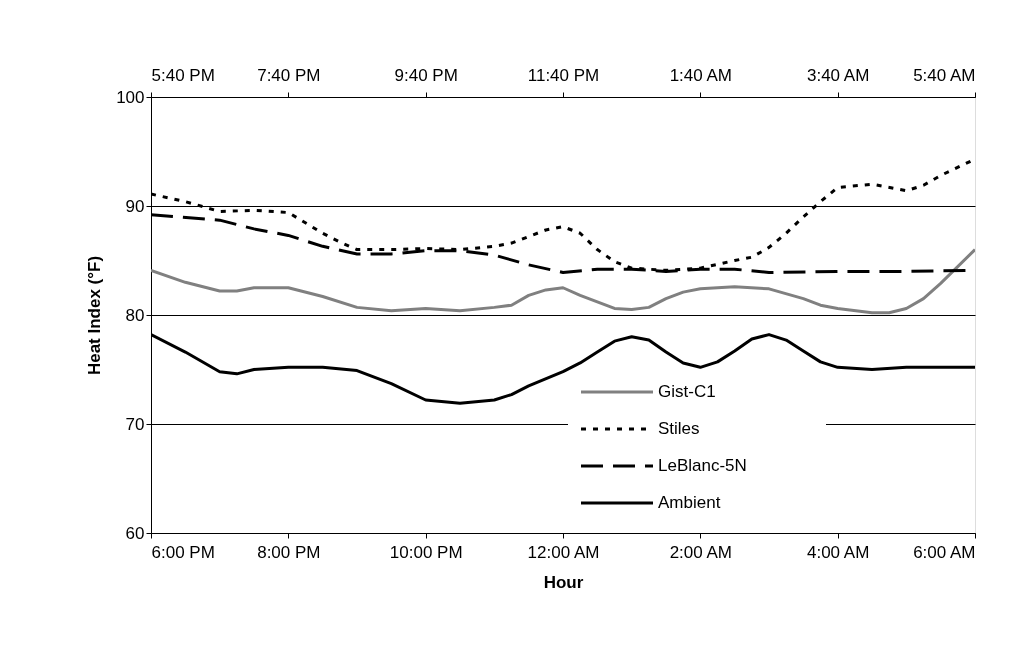  Describe the element at coordinates (563, 582) in the screenshot. I see `x-axis-title: Hour` at that location.